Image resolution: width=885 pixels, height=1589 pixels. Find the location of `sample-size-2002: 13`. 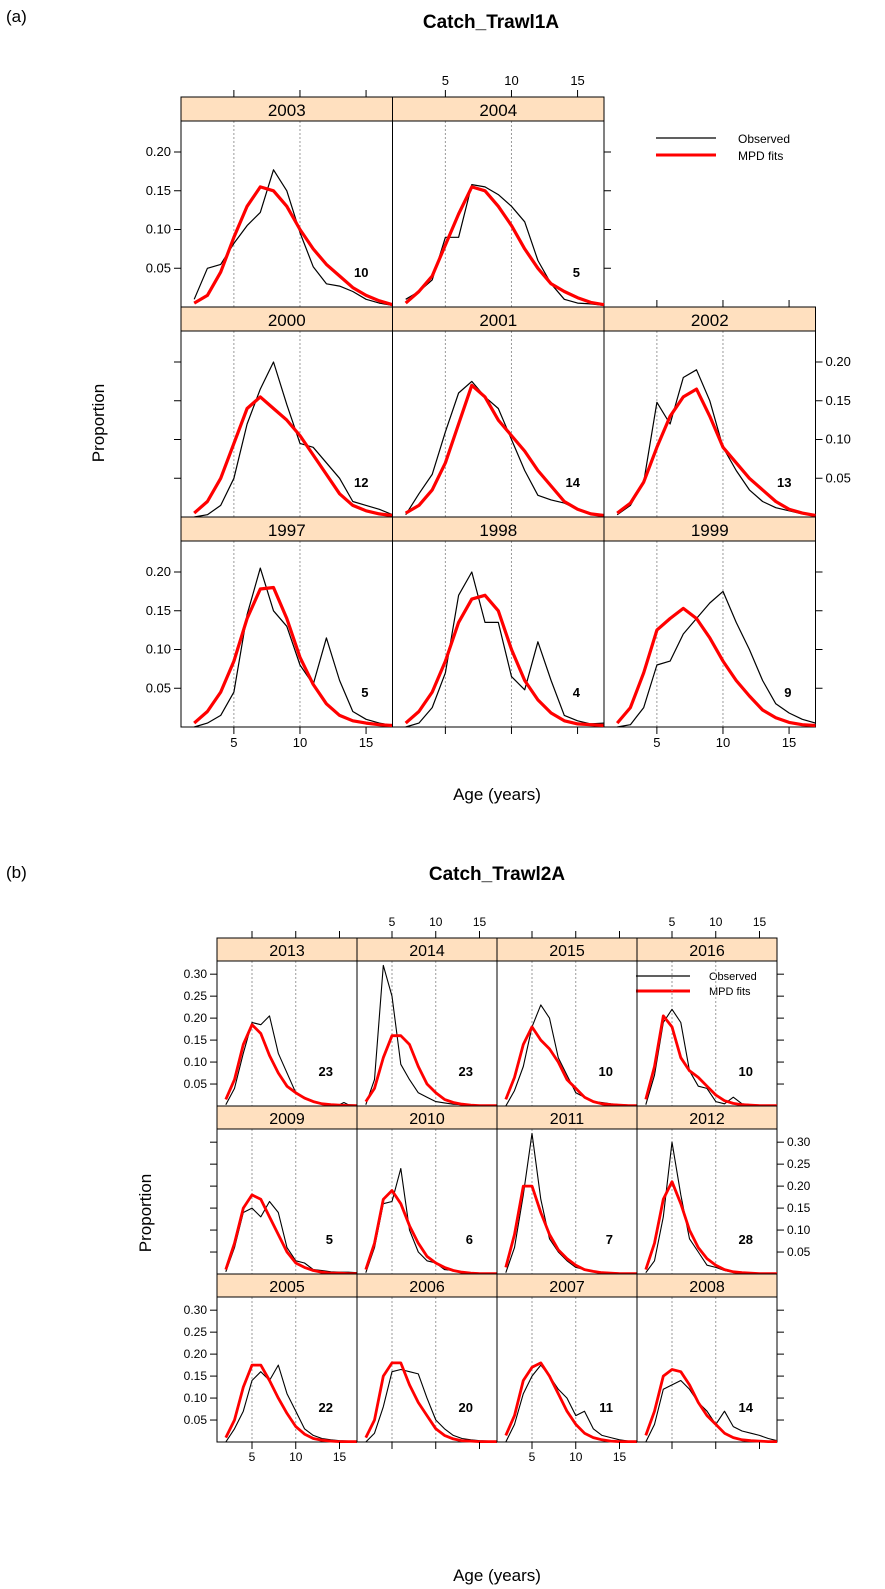

sample-size-2002: 13 is located at coordinates (784, 482).